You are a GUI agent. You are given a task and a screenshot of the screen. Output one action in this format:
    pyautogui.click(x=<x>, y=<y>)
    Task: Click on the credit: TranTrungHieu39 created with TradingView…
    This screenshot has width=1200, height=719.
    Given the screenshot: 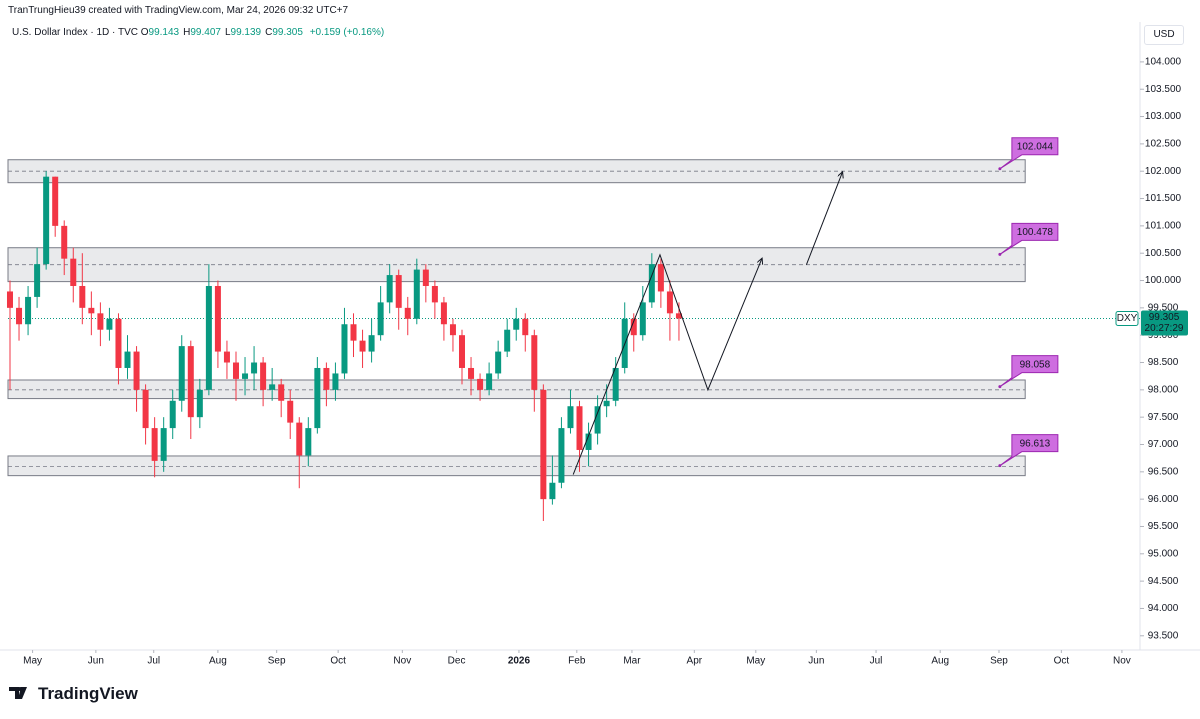 What is the action you would take?
    pyautogui.click(x=178, y=10)
    